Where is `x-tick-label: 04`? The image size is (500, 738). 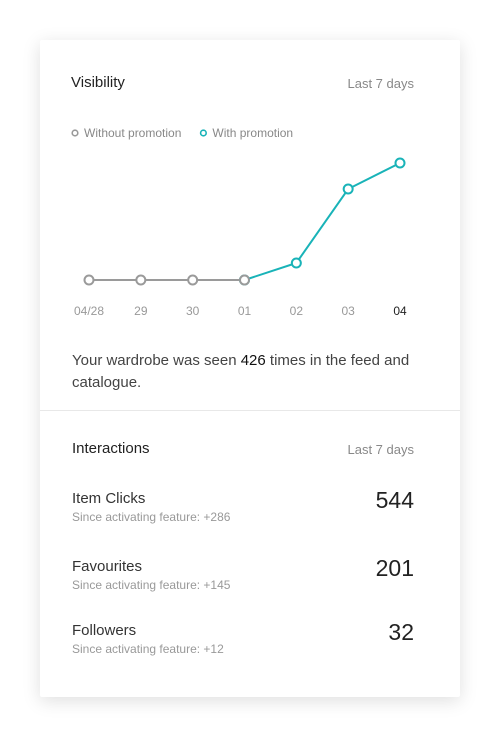 x-tick-label: 04 is located at coordinates (400, 311).